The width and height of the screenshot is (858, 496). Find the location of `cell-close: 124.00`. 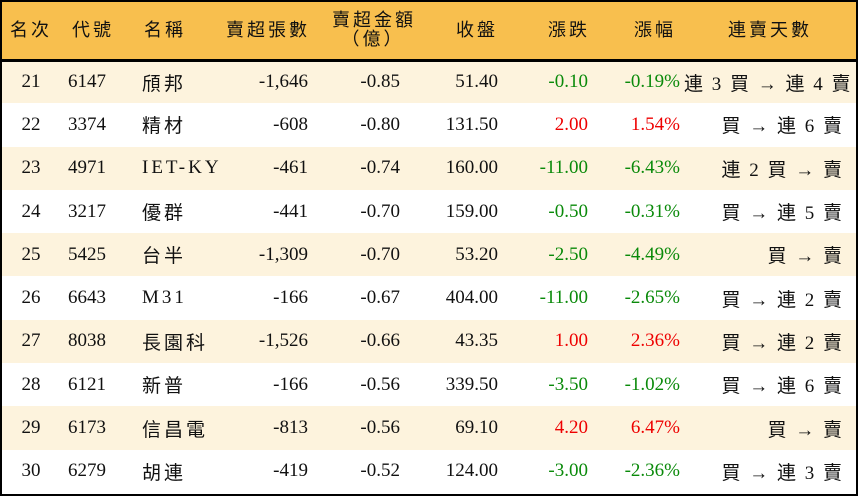

cell-close: 124.00 is located at coordinates (471, 471).